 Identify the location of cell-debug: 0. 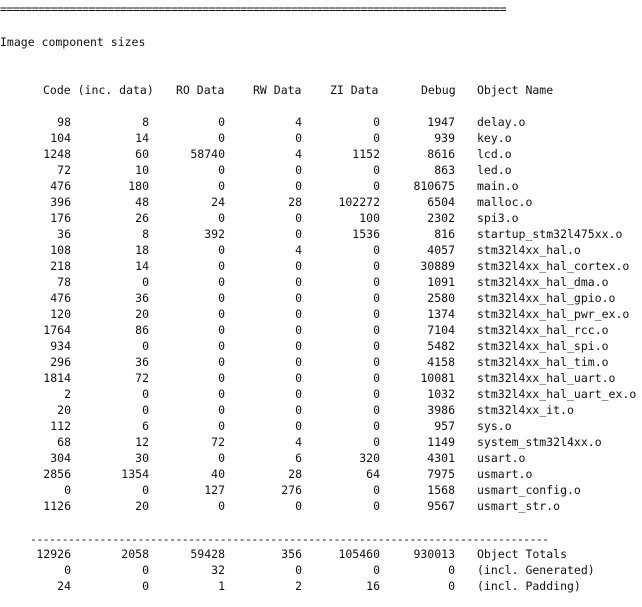
(451, 586).